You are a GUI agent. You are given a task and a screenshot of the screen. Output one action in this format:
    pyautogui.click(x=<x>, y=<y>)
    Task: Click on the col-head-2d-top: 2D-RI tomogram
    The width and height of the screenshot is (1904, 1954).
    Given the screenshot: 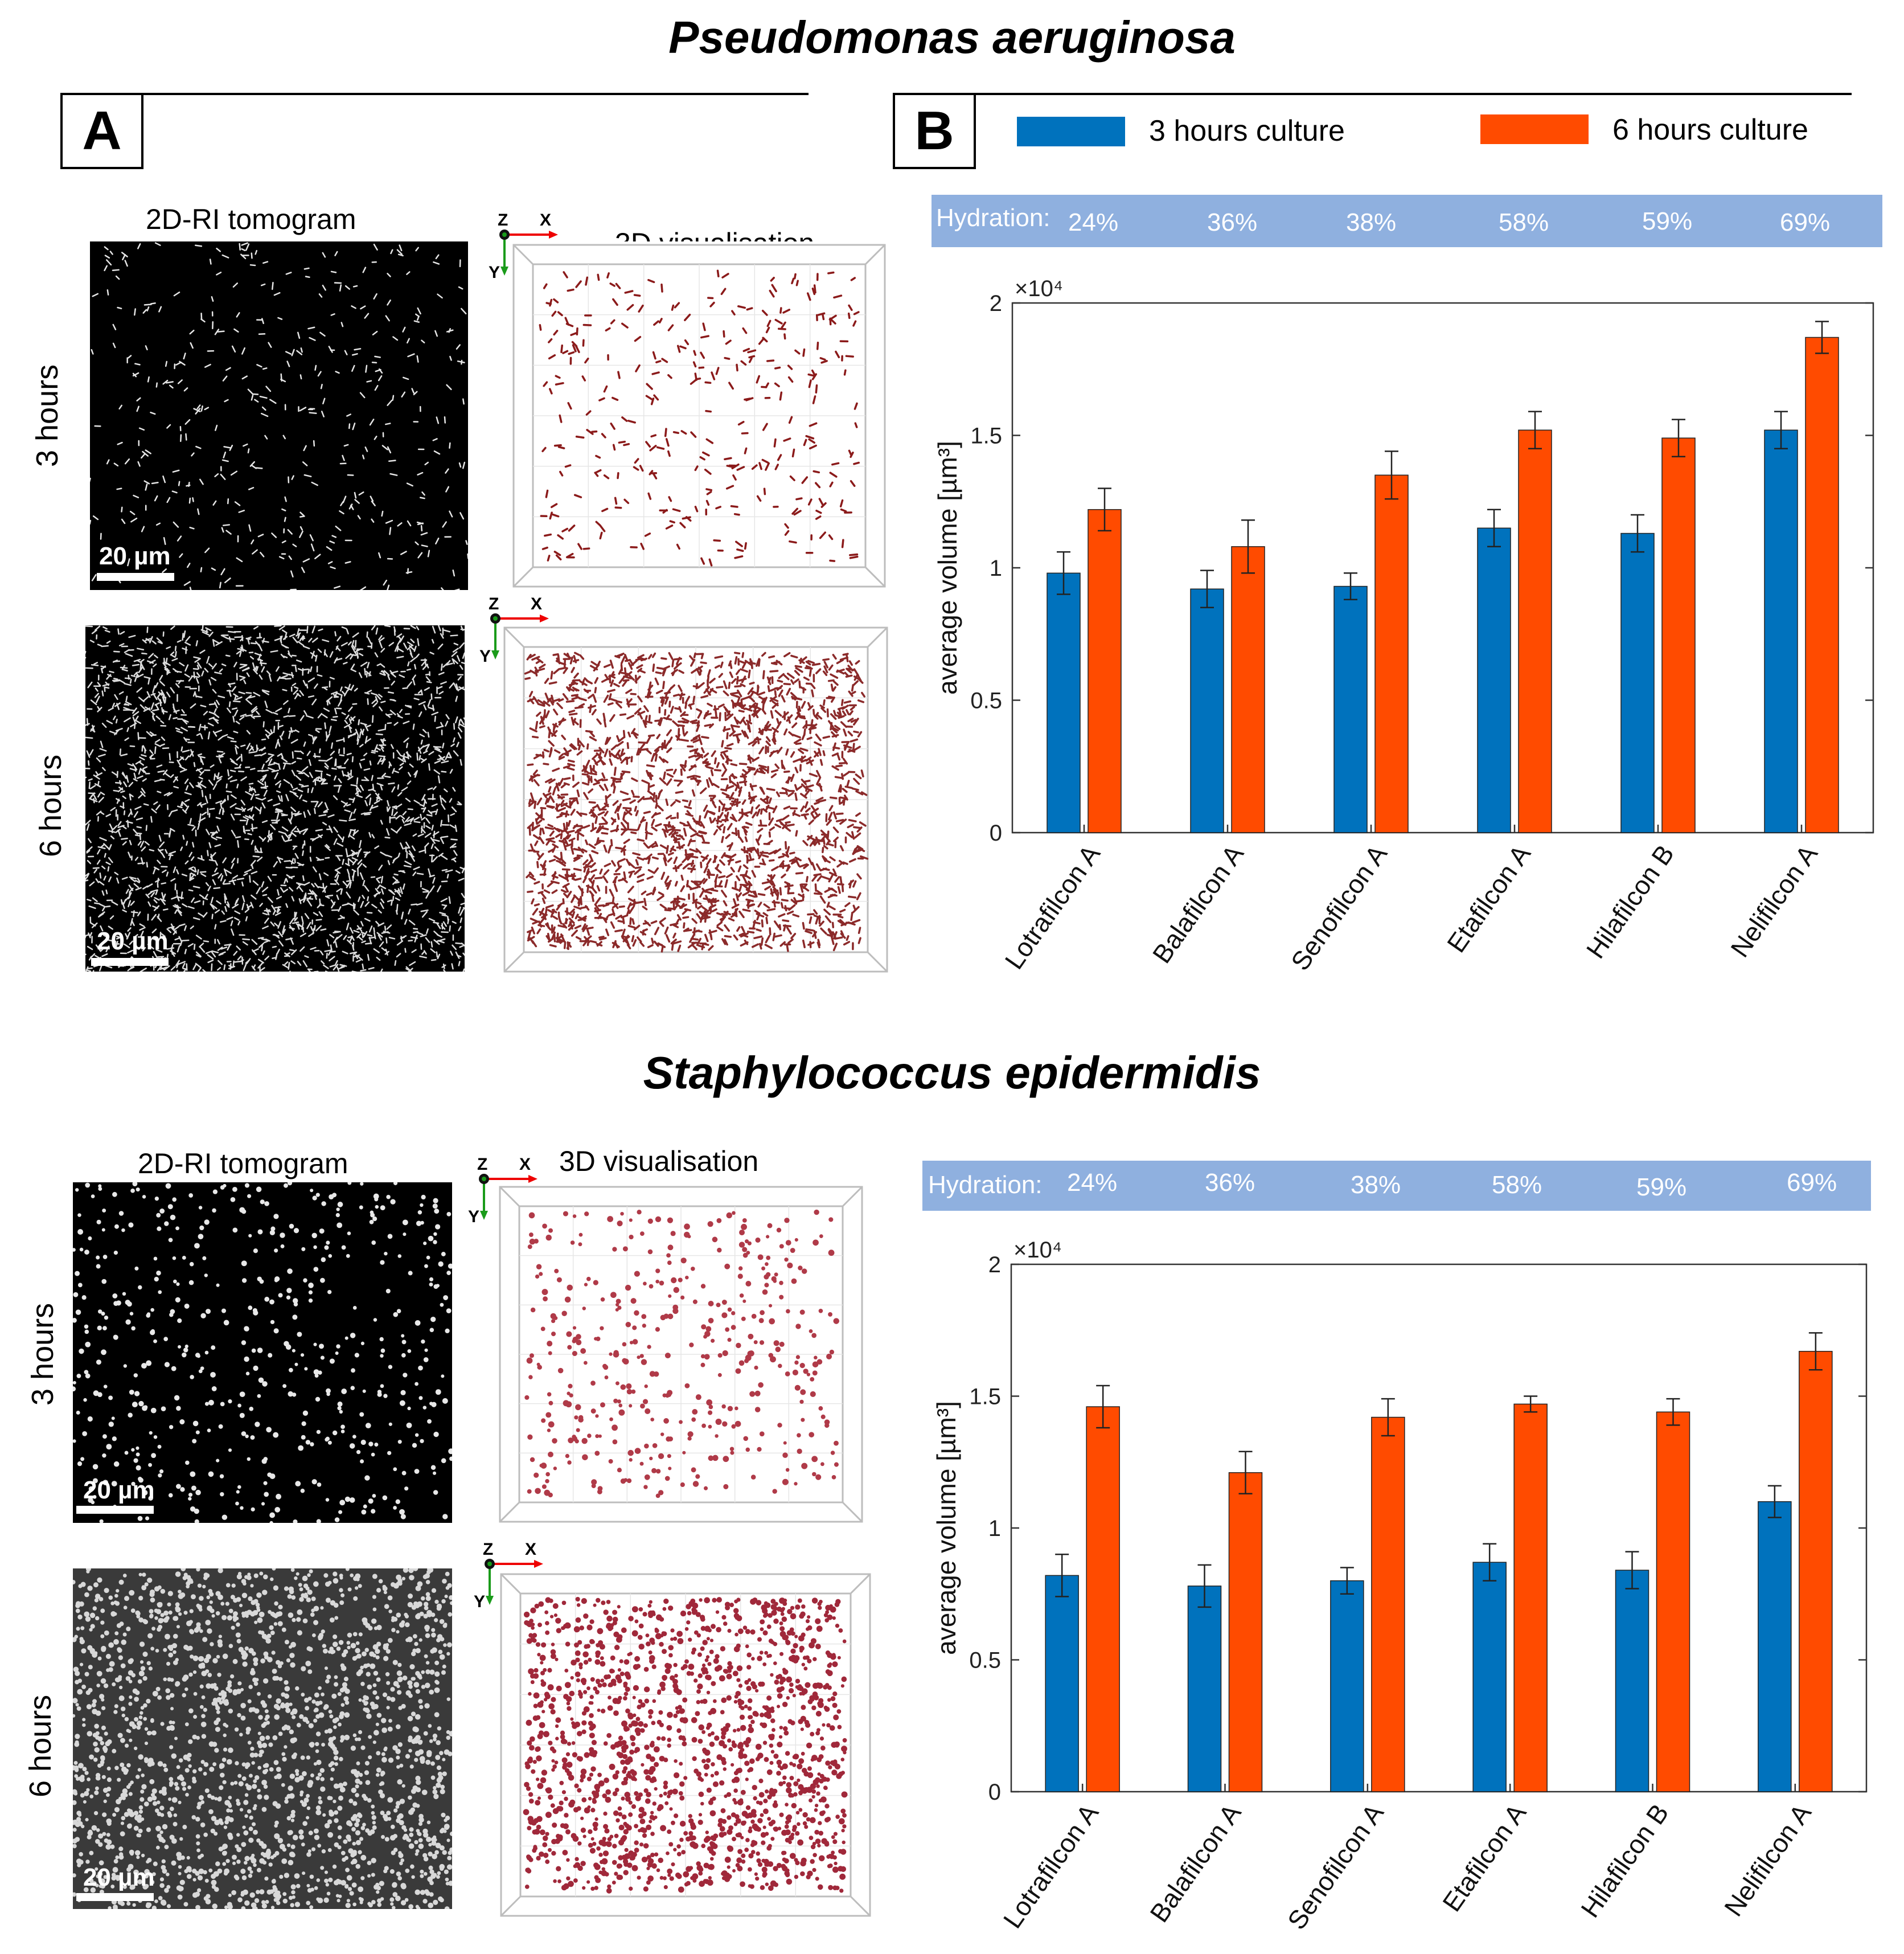 What is the action you would take?
    pyautogui.click(x=251, y=219)
    